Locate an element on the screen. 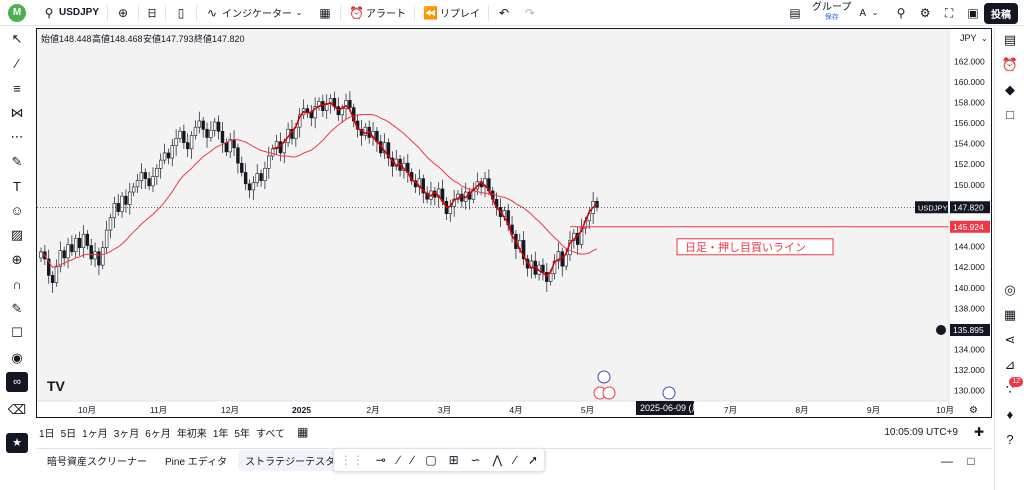  undo-icon: ↶ is located at coordinates (504, 12).